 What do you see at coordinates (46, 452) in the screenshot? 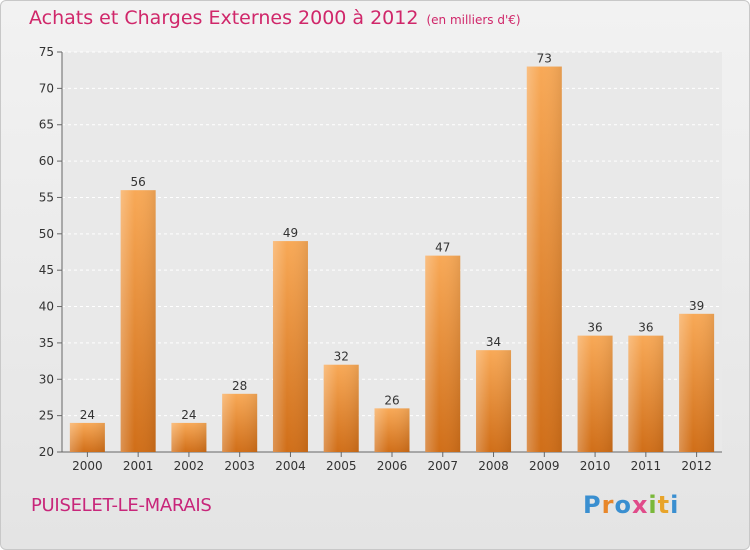
I see `y-tick-label: 20` at bounding box center [46, 452].